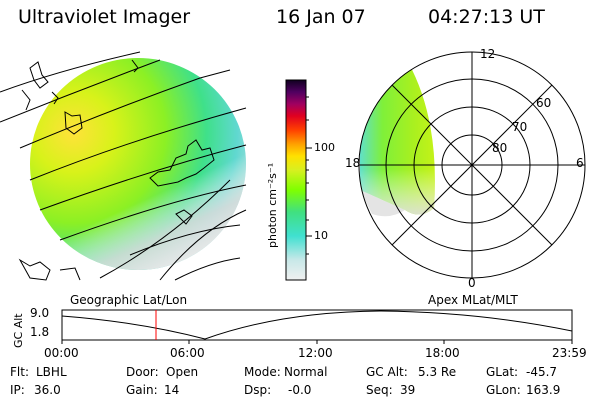  I want to click on door-value: Open, so click(182, 372).